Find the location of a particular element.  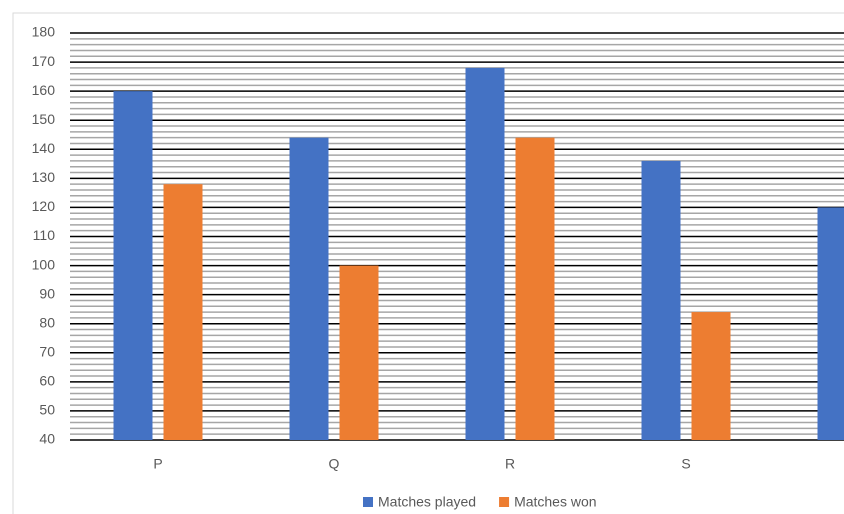

y-tick-label: 80 is located at coordinates (47, 322).